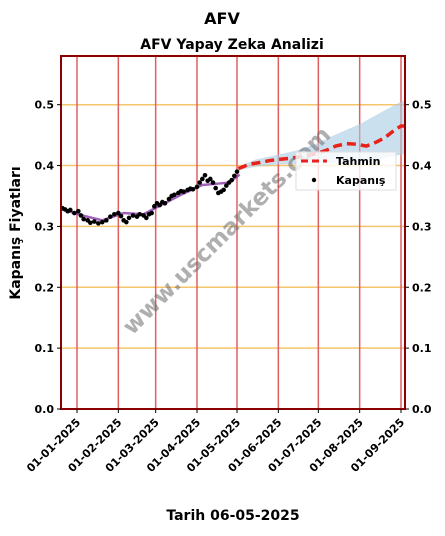 This screenshot has width=445, height=536. I want to click on series, so click(232, 175).